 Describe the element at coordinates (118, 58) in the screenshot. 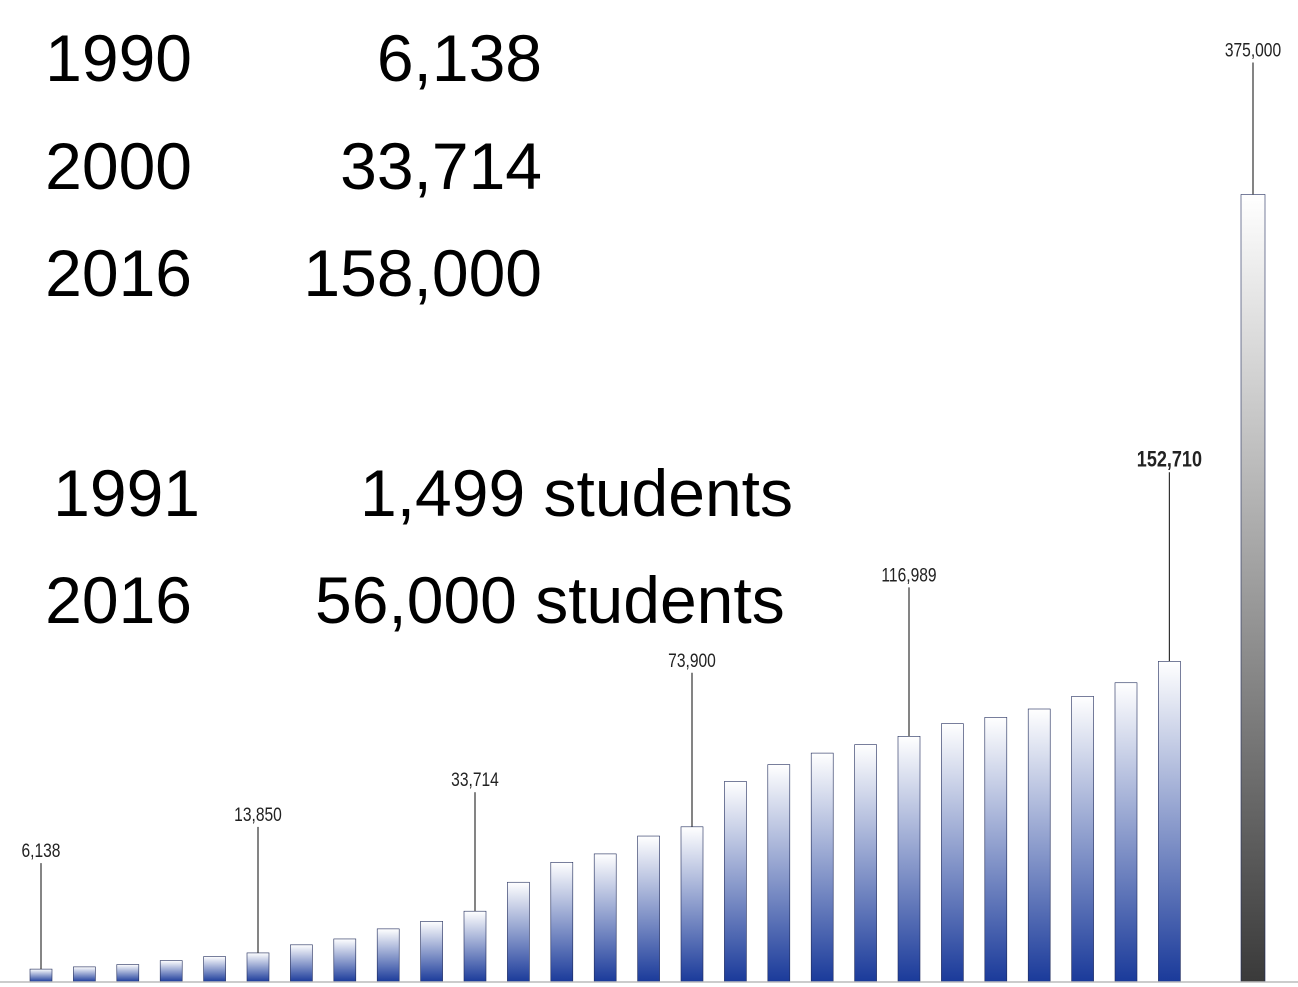

I see `population-year-1990: 1990` at that location.